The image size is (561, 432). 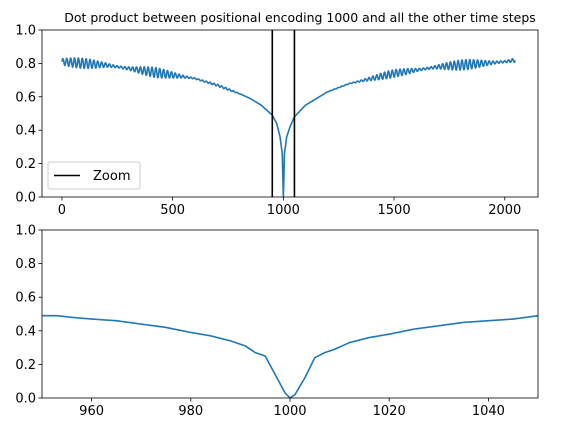 What do you see at coordinates (25, 97) in the screenshot?
I see `top-ytick-label: 0.6` at bounding box center [25, 97].